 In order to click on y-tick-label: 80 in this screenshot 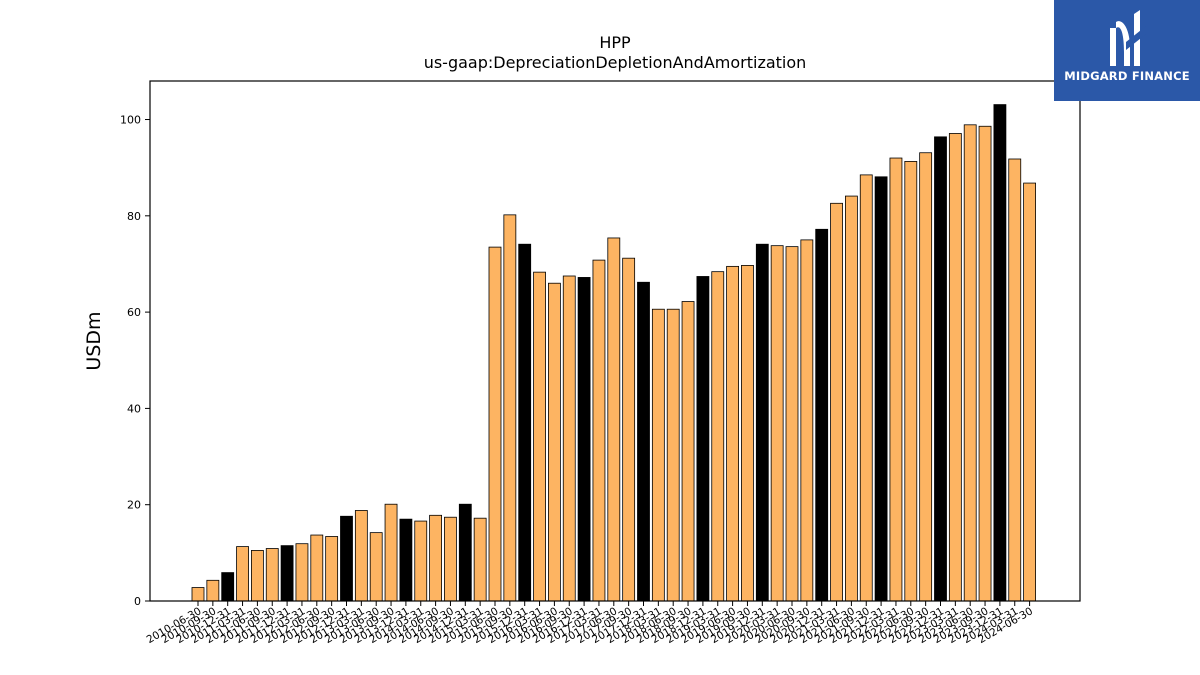, I will do `click(134, 216)`.